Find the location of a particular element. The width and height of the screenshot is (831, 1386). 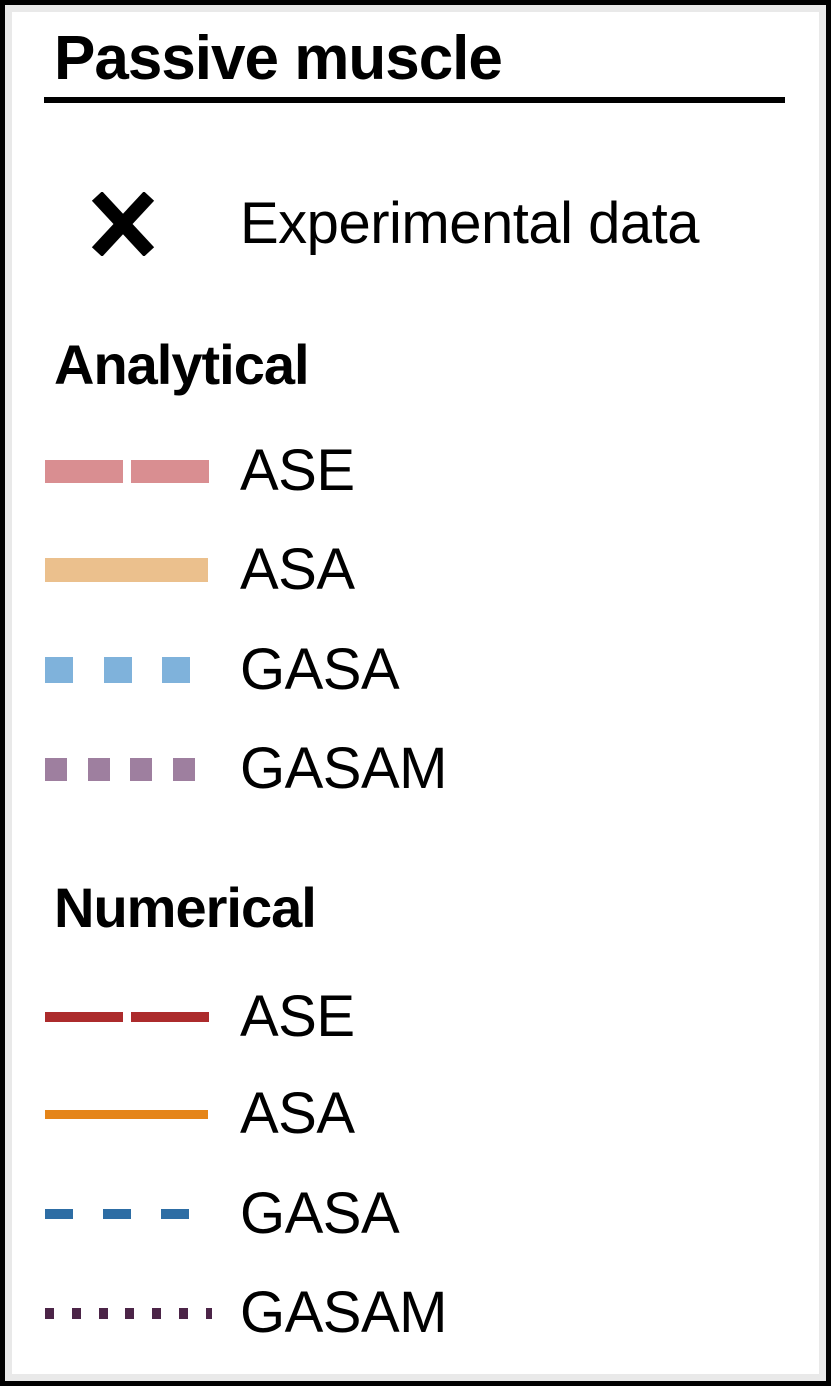

section-heading-analytical: Analytical is located at coordinates (182, 364).